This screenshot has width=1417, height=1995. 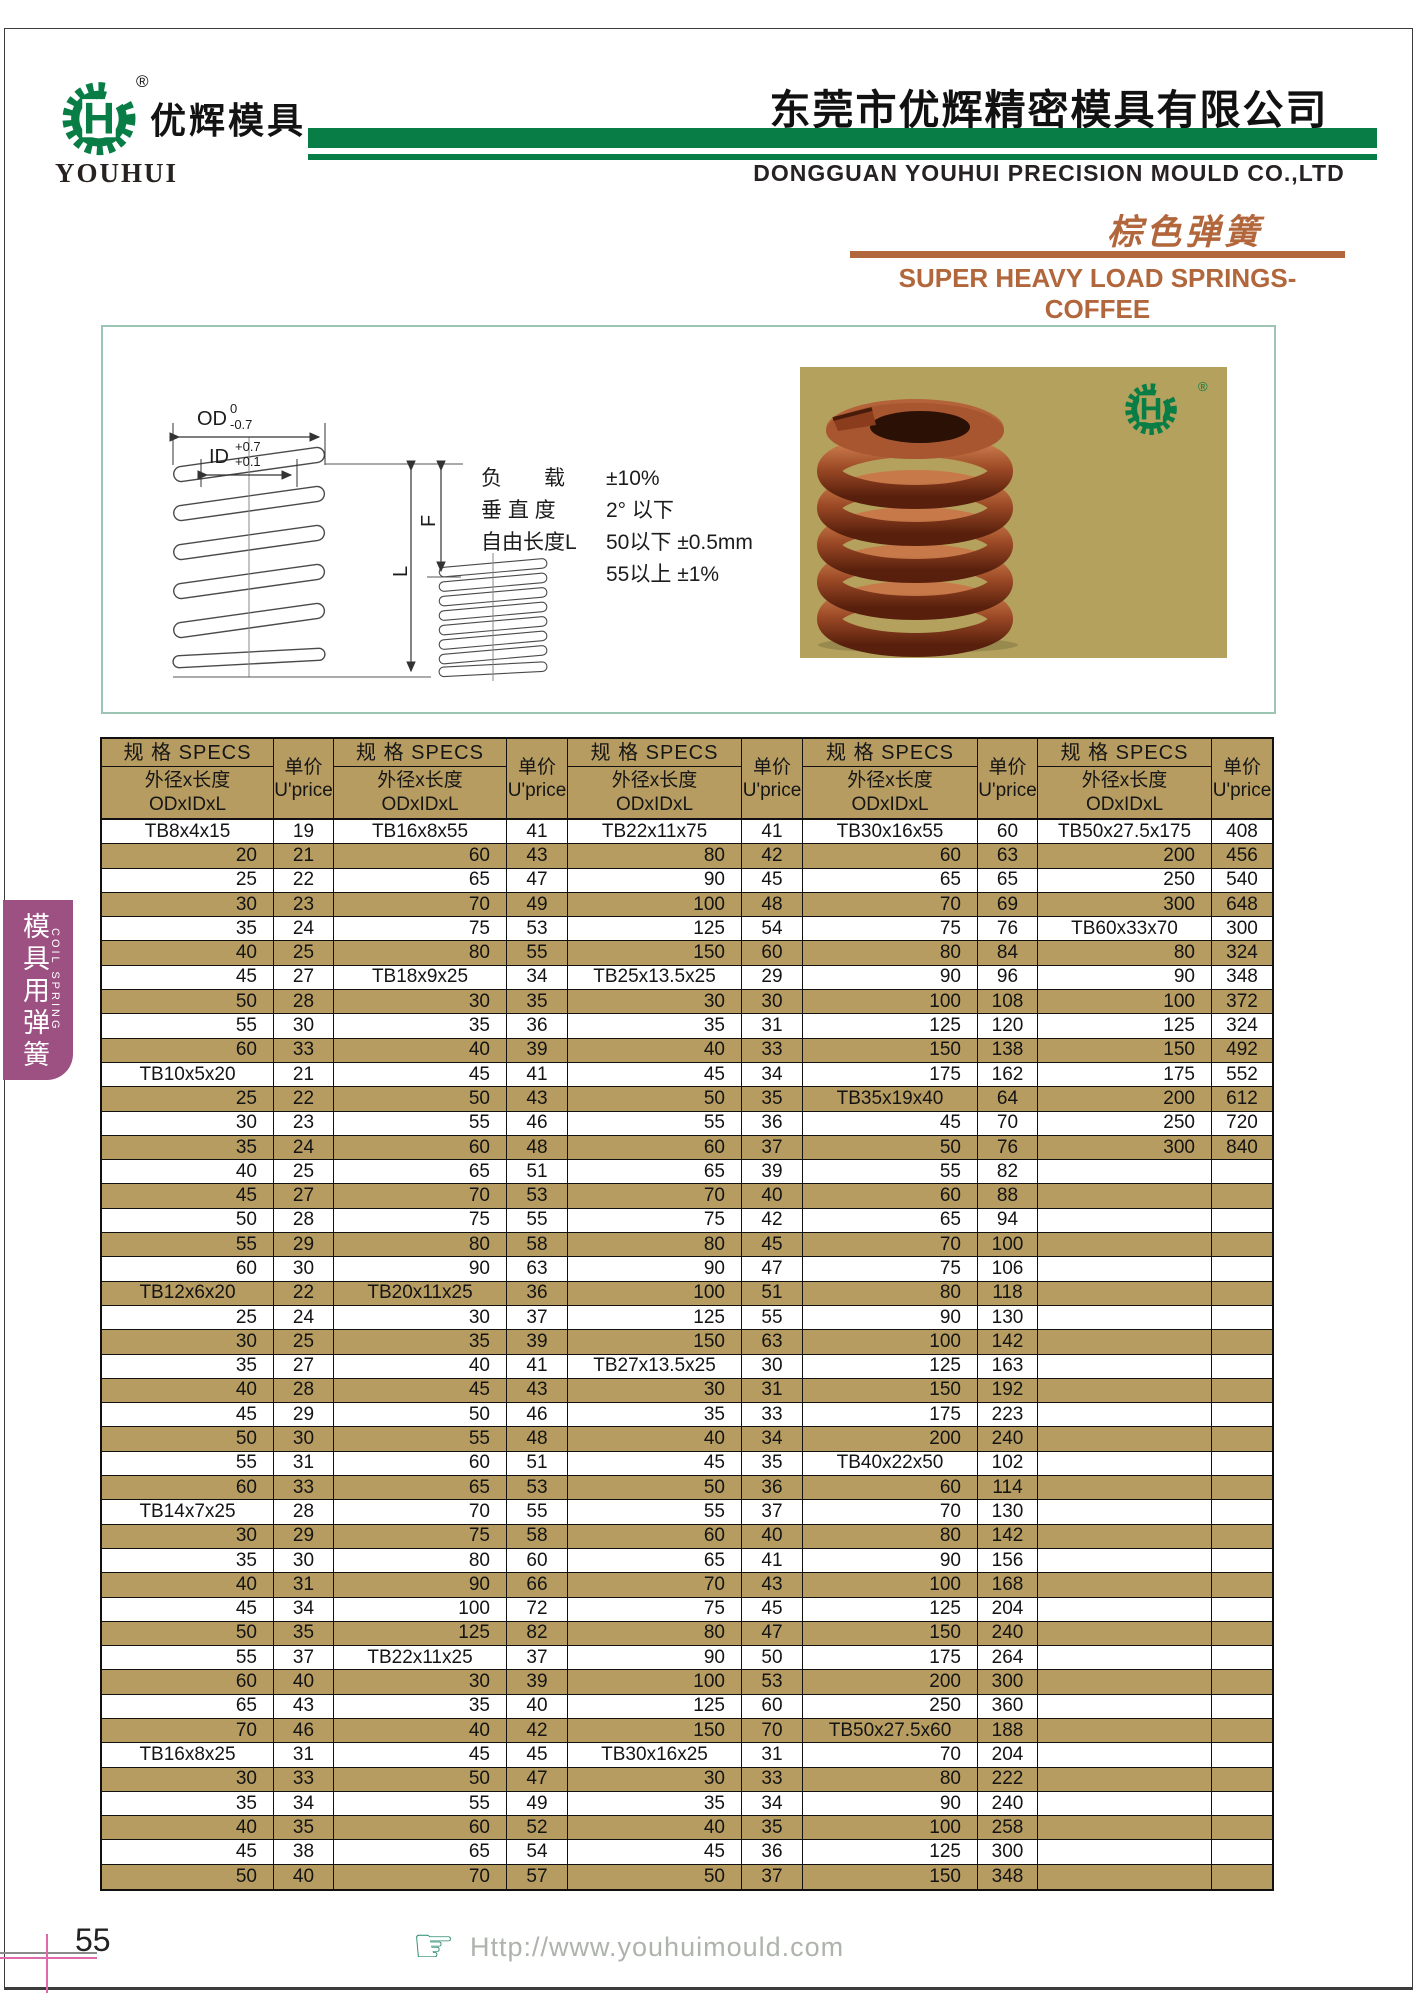 I want to click on spec-cell: TB16x8x25, so click(x=188, y=1755).